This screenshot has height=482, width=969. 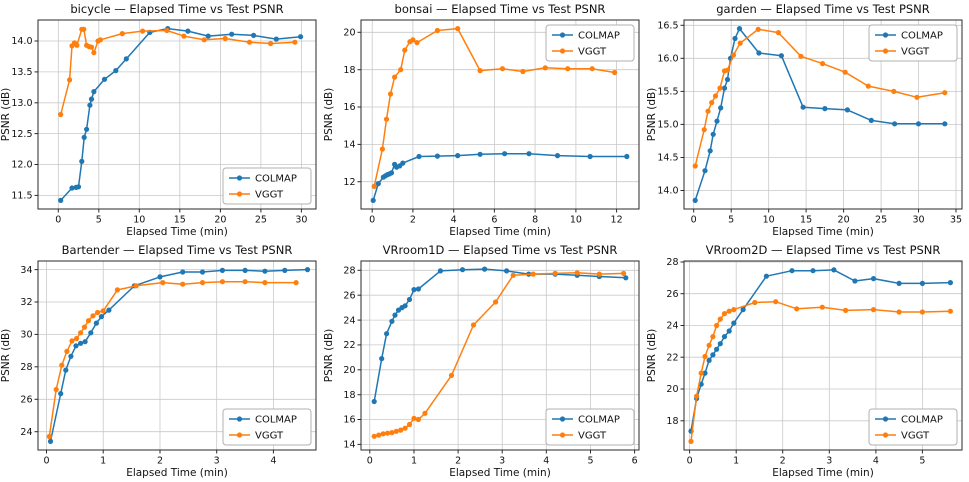 What do you see at coordinates (667, 26) in the screenshot?
I see `y-tick-label: 16.5` at bounding box center [667, 26].